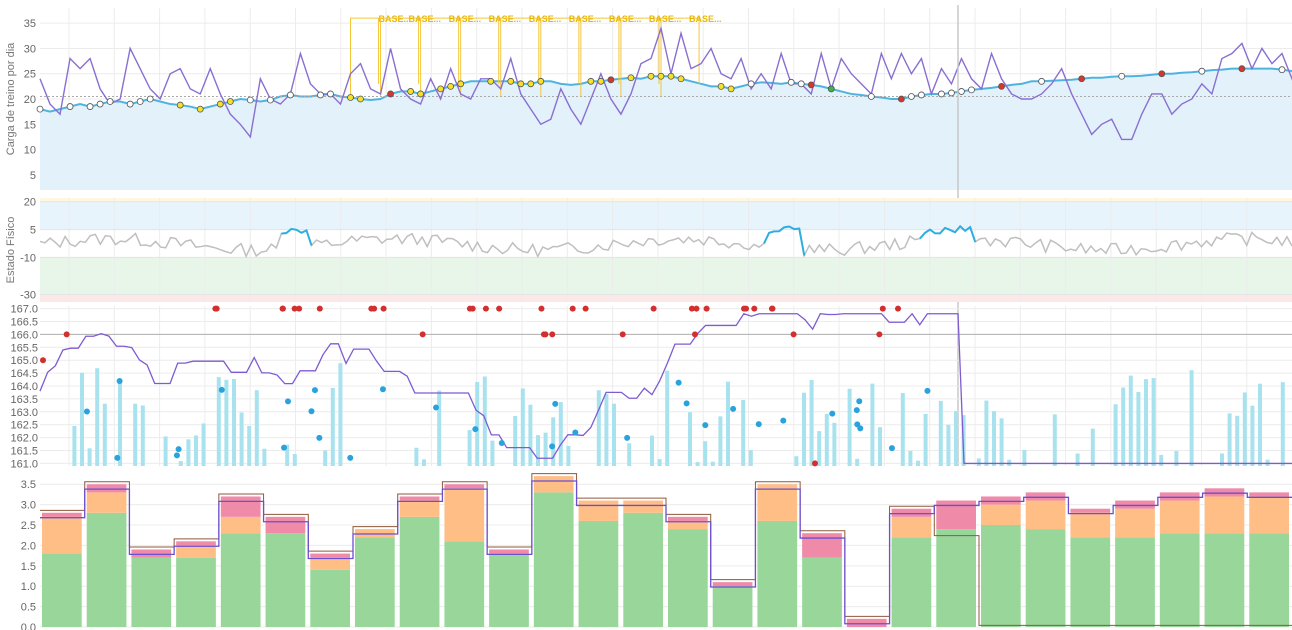 This screenshot has height=630, width=1292. Describe the element at coordinates (24, 413) in the screenshot. I see `panel3-ytick-4: 163.0` at that location.